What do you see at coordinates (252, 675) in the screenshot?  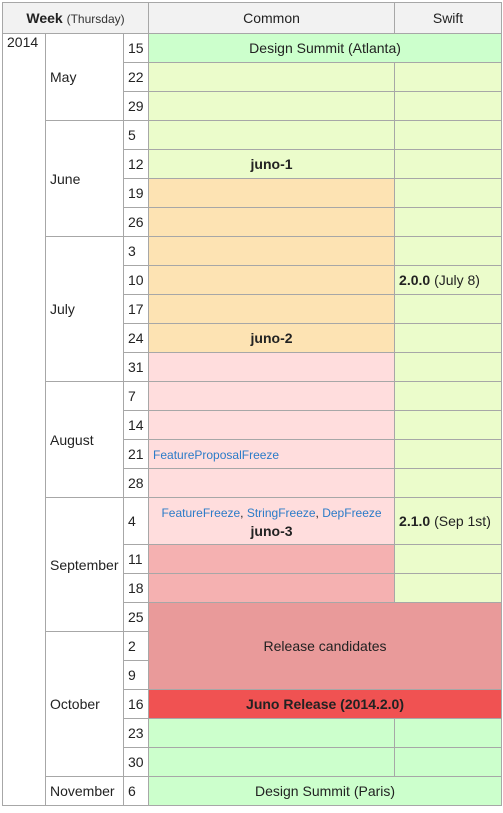 I see `week-row: 9` at bounding box center [252, 675].